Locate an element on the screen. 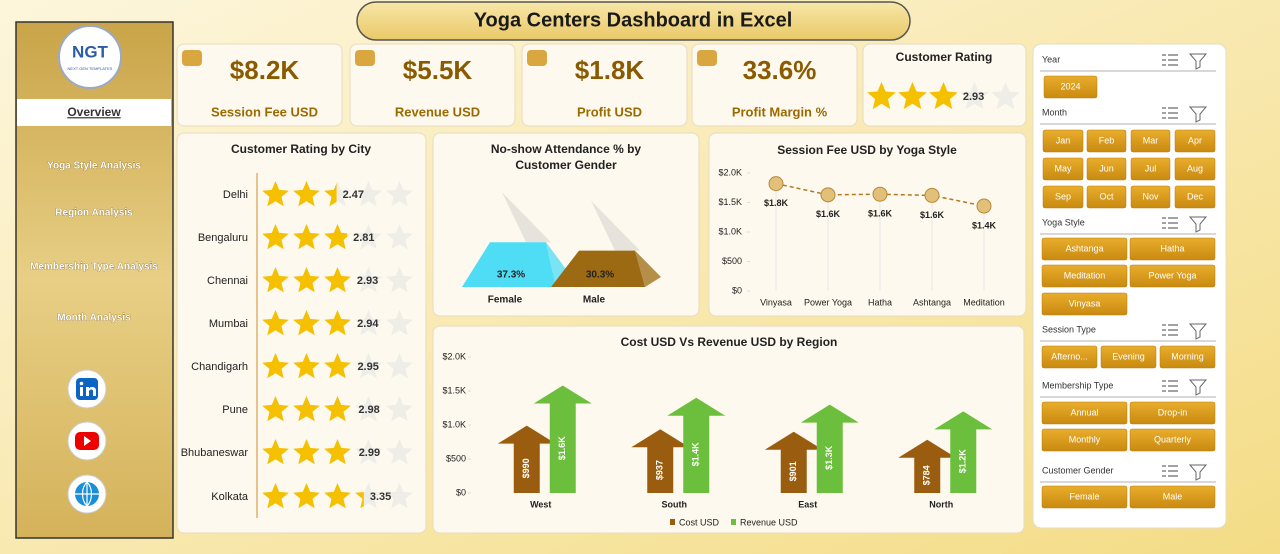  value-label: $1.6K is located at coordinates (828, 214).